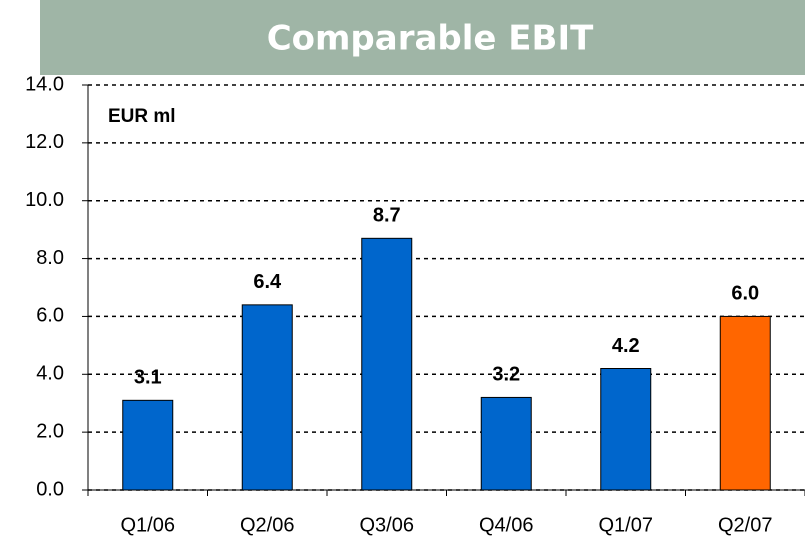 Image resolution: width=805 pixels, height=539 pixels. What do you see at coordinates (745, 294) in the screenshot?
I see `value-label: 6.0` at bounding box center [745, 294].